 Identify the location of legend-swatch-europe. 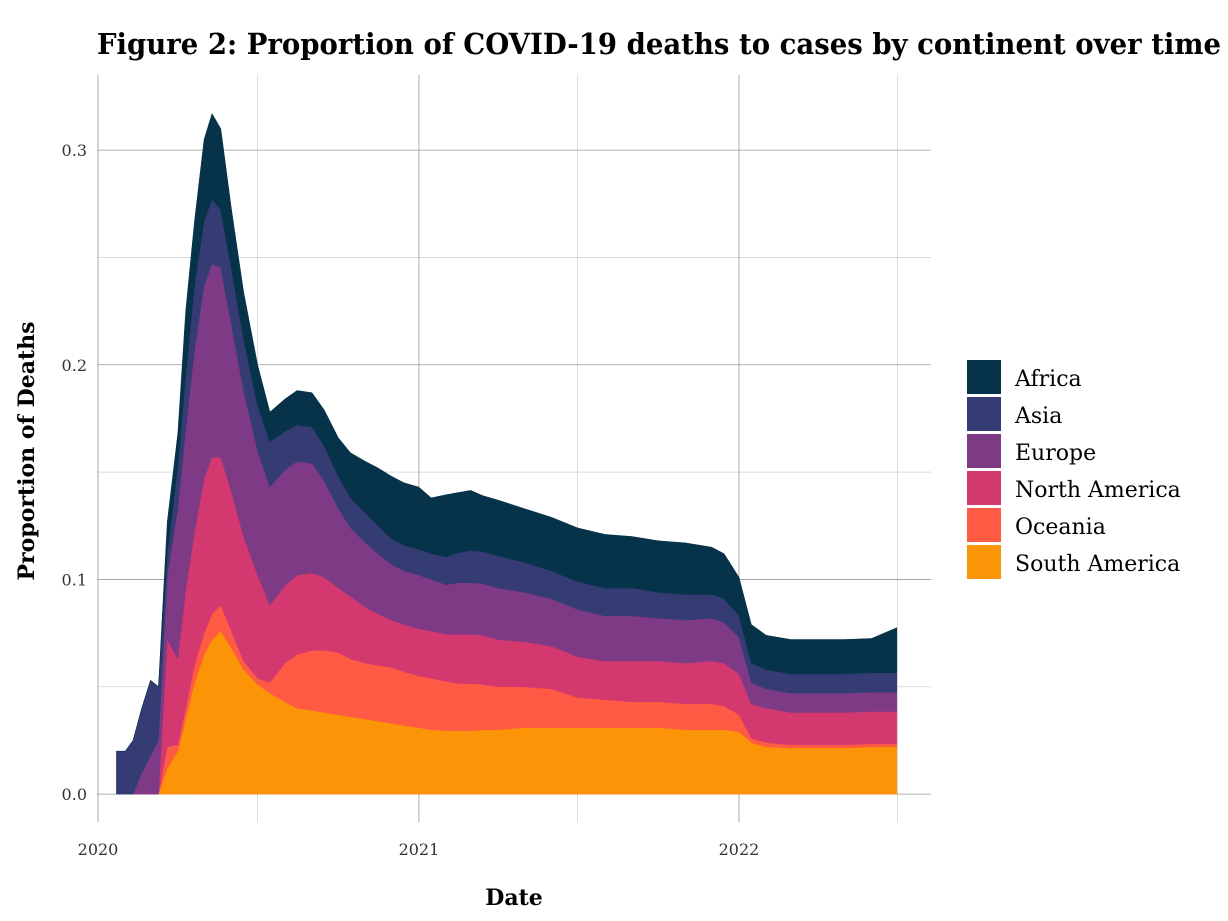
(984, 451).